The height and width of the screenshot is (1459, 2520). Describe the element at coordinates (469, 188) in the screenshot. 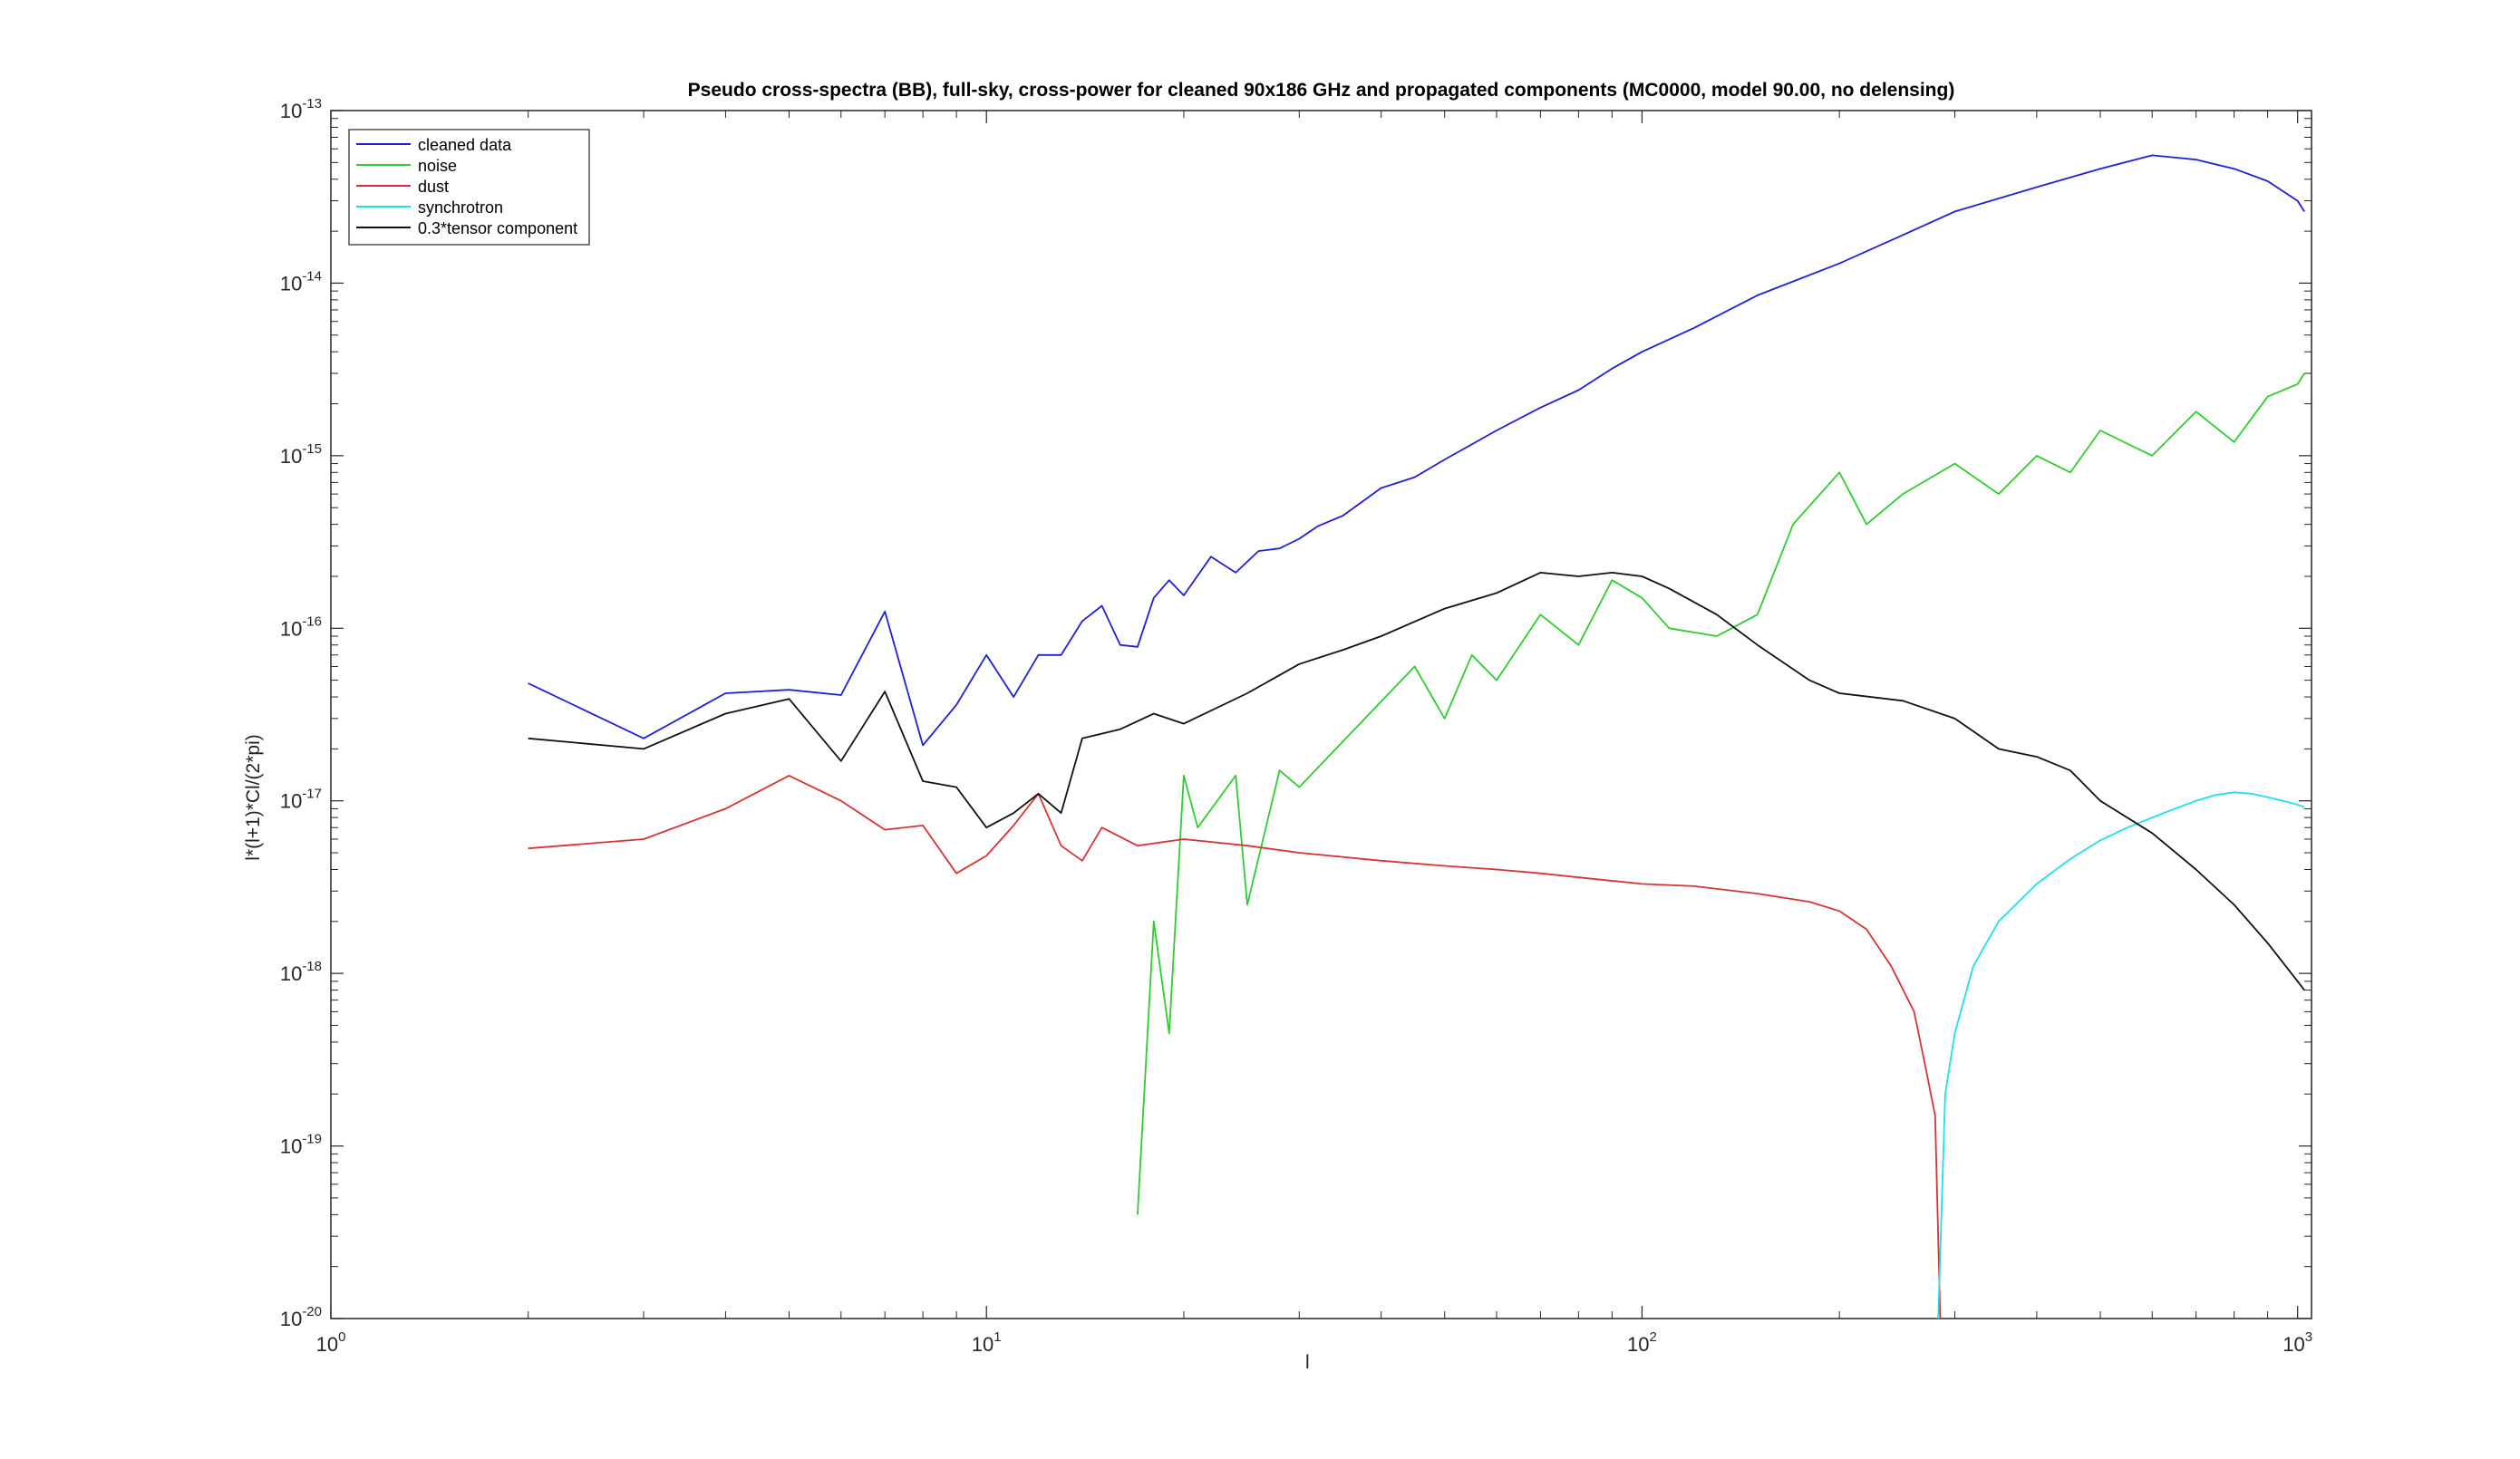

I see `legend-box` at that location.